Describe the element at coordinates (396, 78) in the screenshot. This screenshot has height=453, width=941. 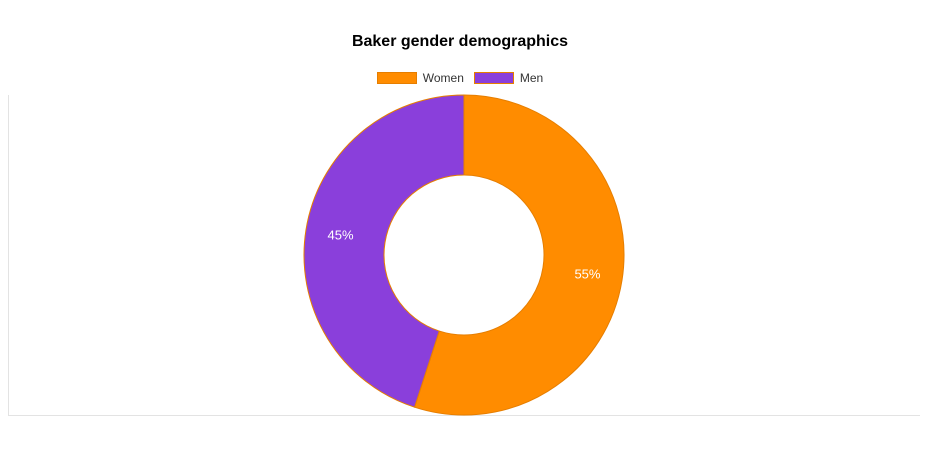
I see `legend-swatch-women` at that location.